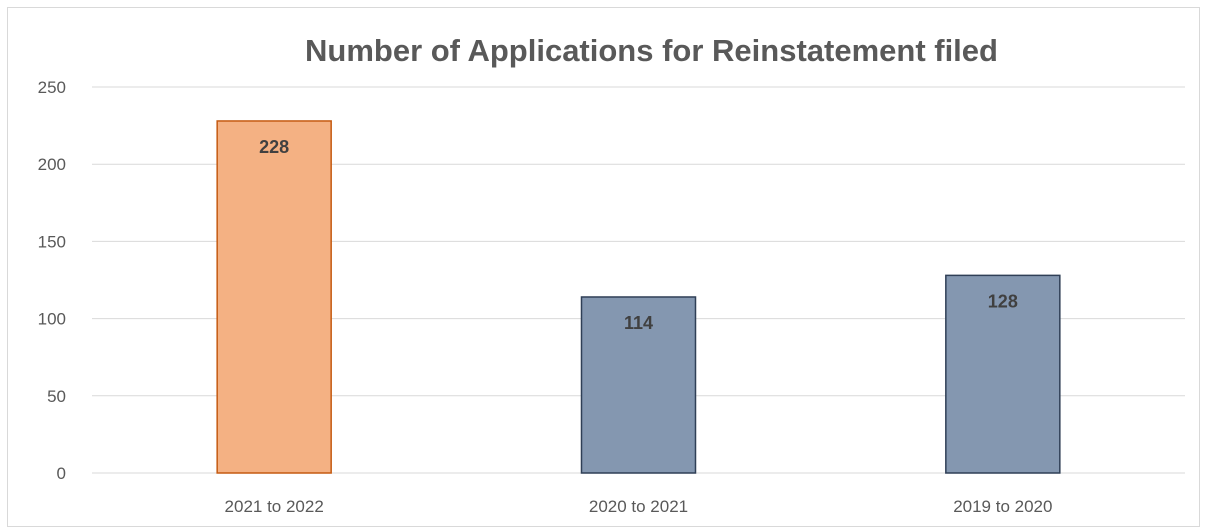 The height and width of the screenshot is (527, 1209). I want to click on y-axis-ticks: 0 50 100 150 200 250, so click(52, 280).